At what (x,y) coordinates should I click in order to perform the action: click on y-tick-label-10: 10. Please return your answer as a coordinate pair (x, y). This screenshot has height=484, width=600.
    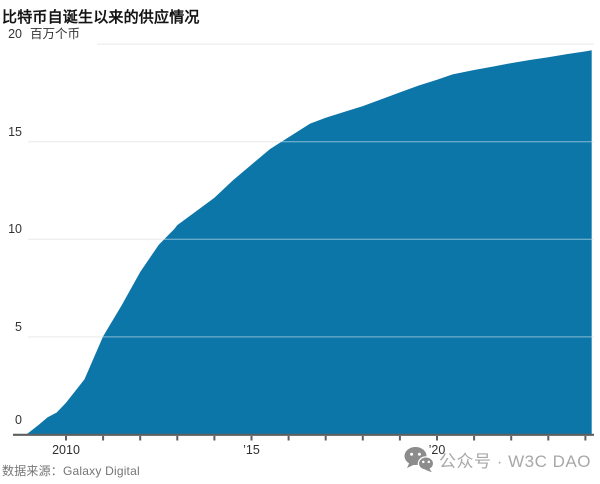
    Looking at the image, I should click on (15, 229).